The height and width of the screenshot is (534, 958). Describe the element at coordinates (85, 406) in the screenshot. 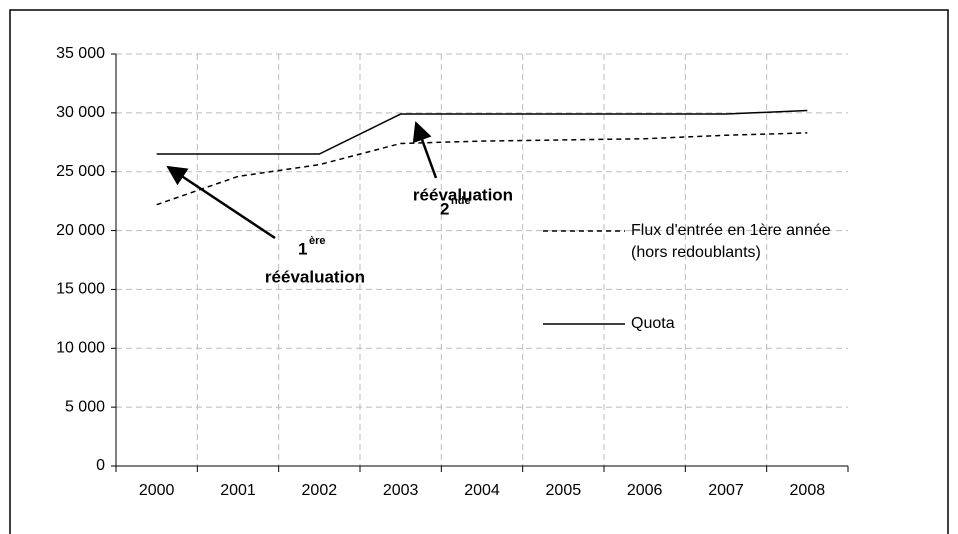

I see `y-tick-label: 5 000` at that location.